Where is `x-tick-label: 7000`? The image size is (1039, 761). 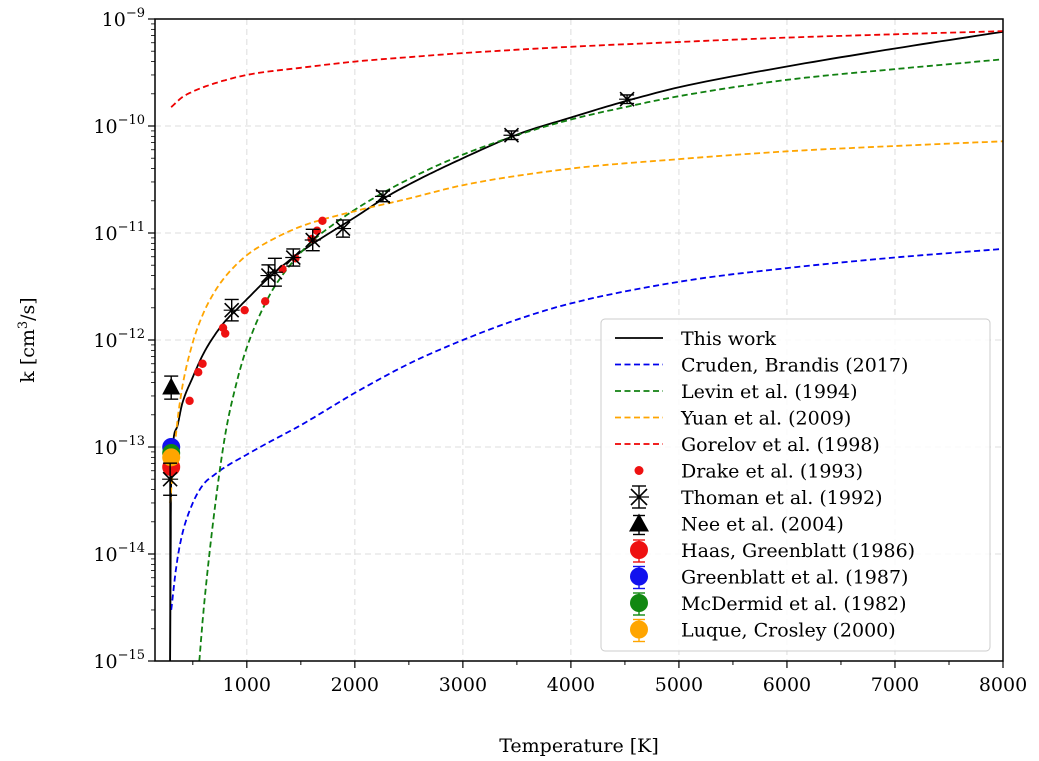
x-tick-label: 7000 is located at coordinates (895, 685).